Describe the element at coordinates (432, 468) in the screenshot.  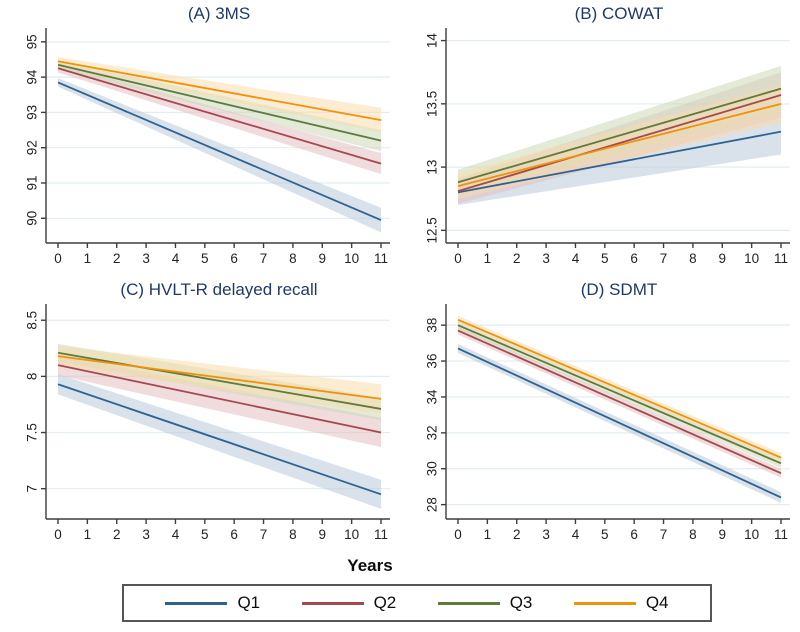
I see `svg-text: 30` at that location.